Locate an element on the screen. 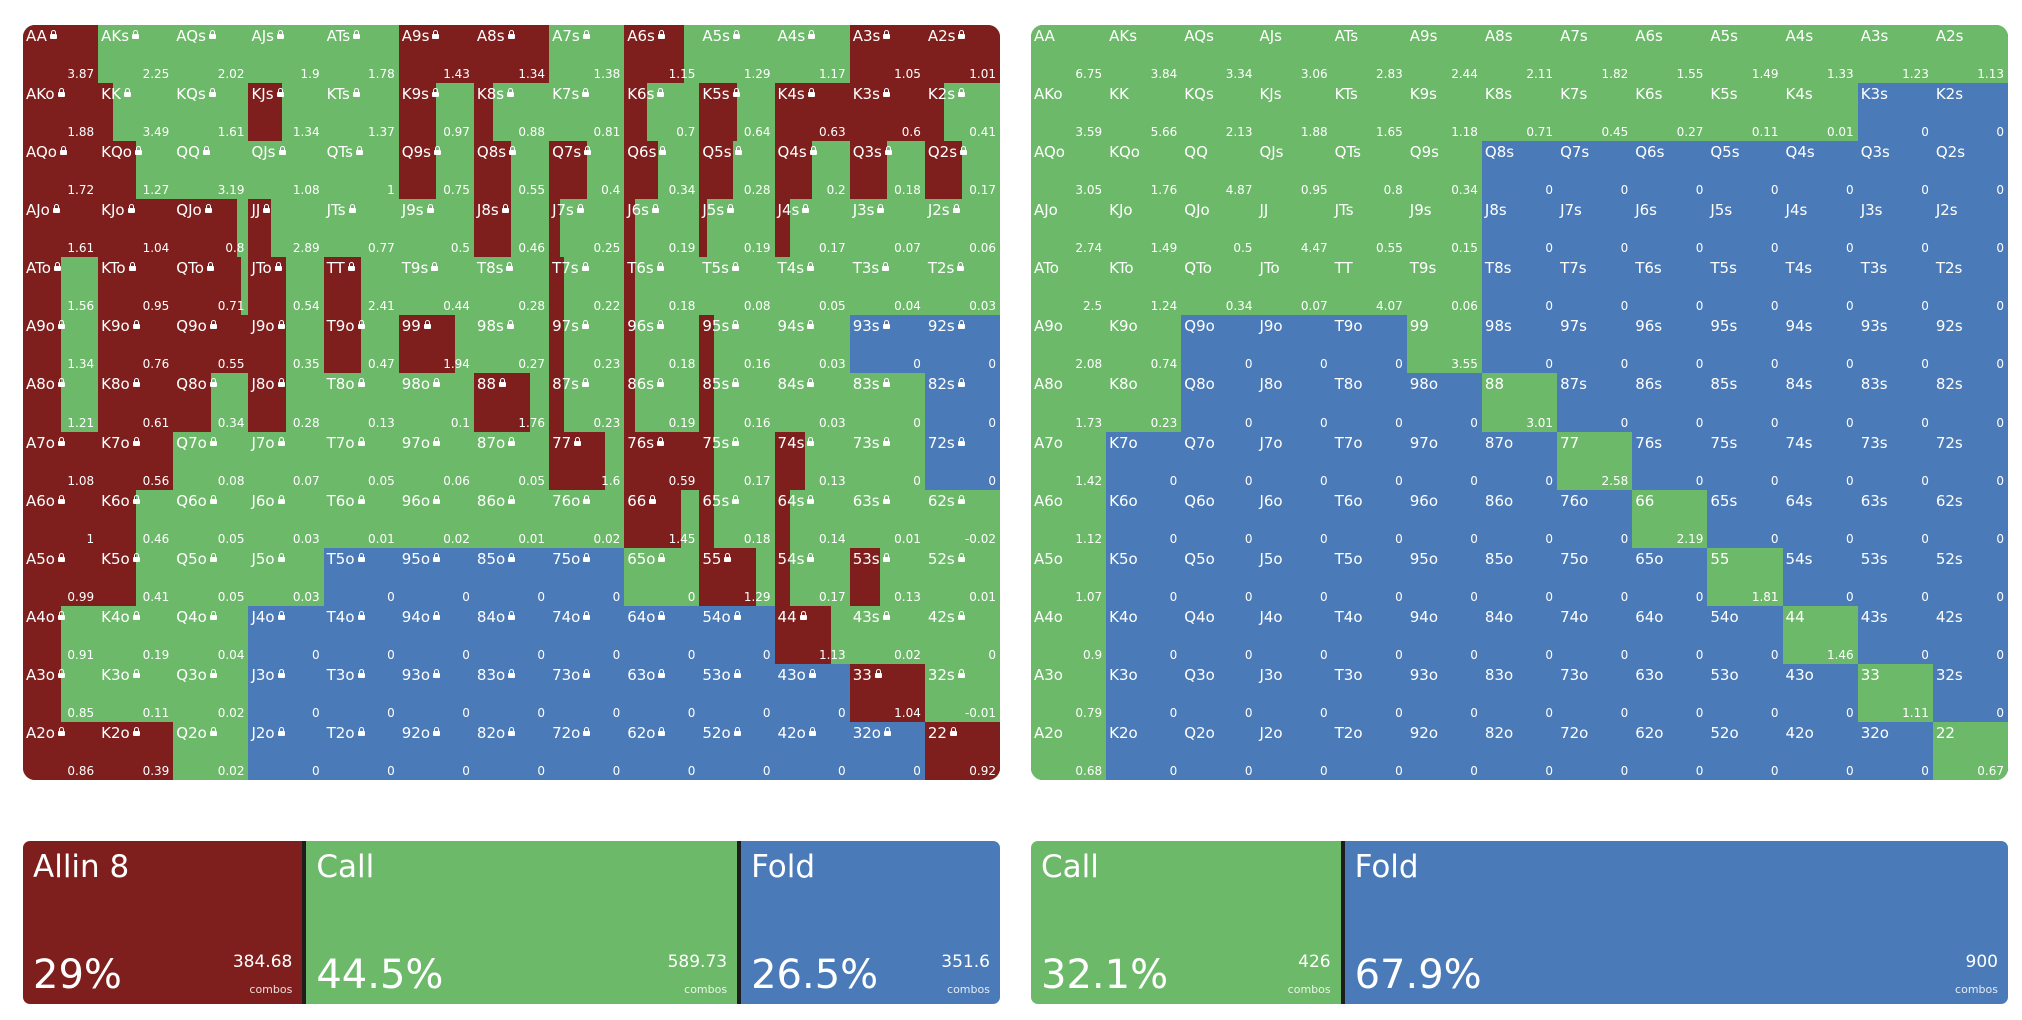  hand-cell-65s: 65s 0 is located at coordinates (1745, 518).